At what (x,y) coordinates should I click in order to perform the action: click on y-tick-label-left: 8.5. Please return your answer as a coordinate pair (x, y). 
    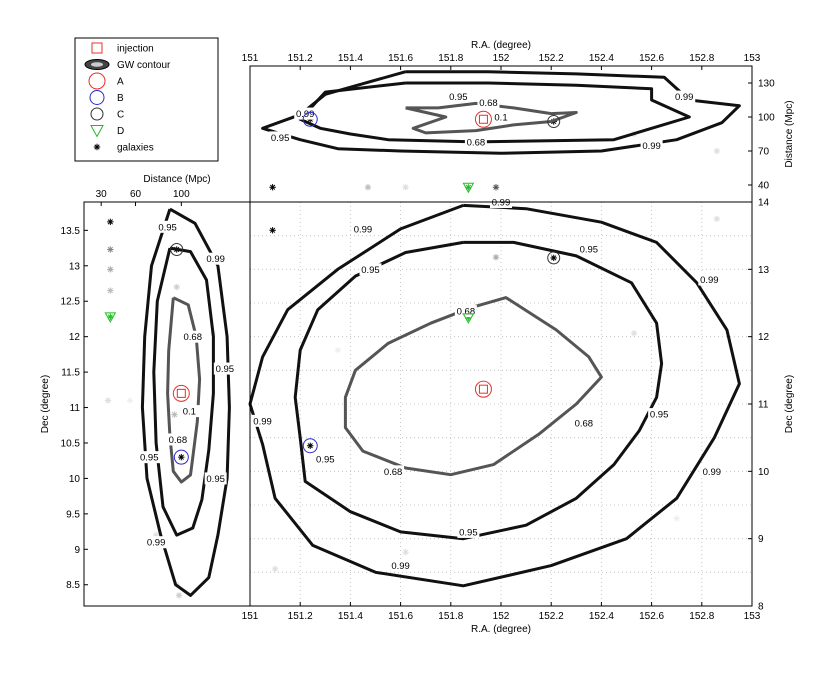
    Looking at the image, I should click on (73, 585).